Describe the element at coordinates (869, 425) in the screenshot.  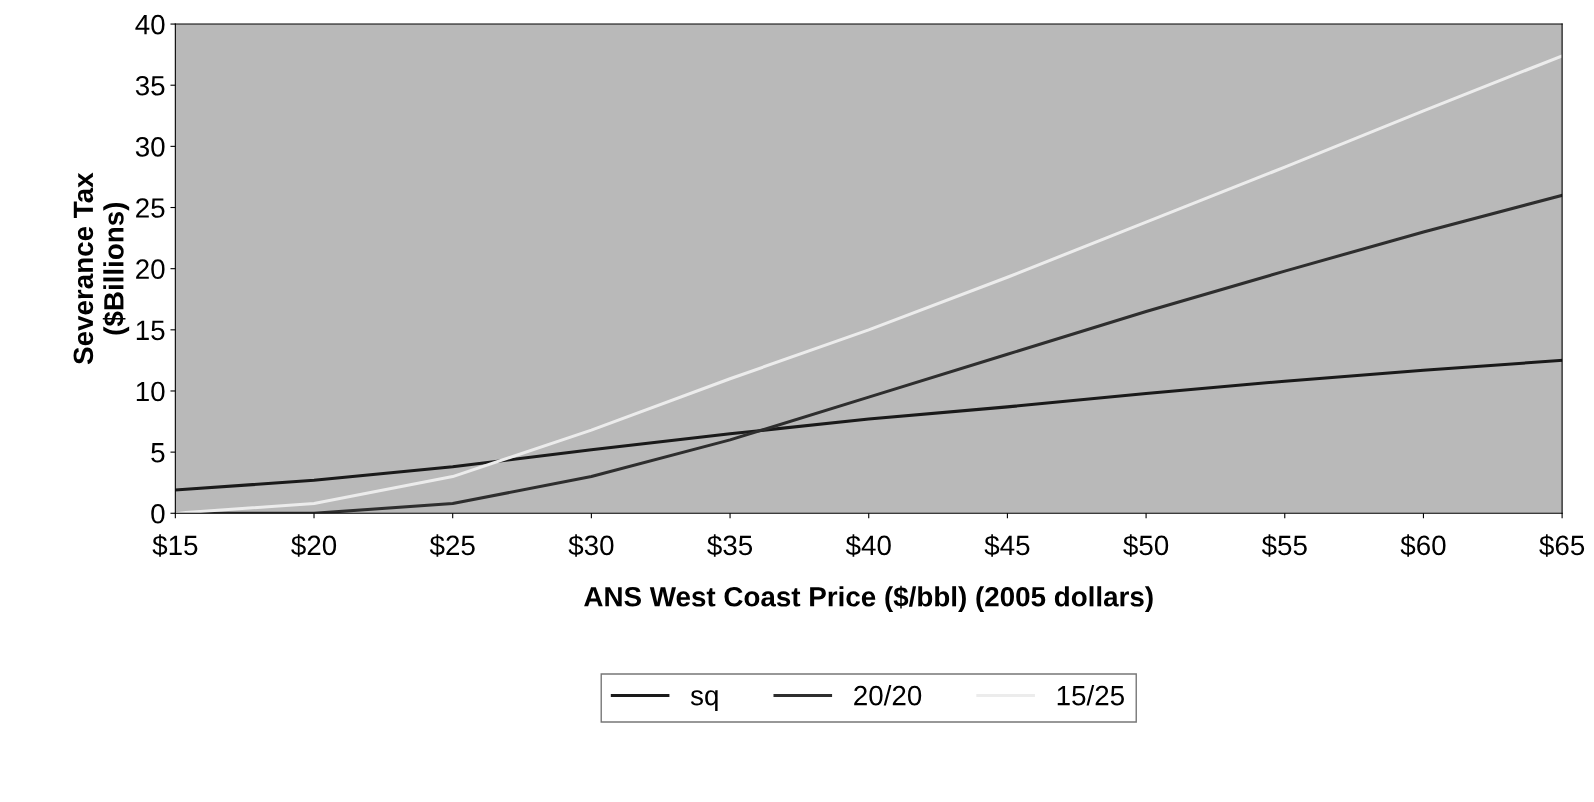
I see `line-series` at that location.